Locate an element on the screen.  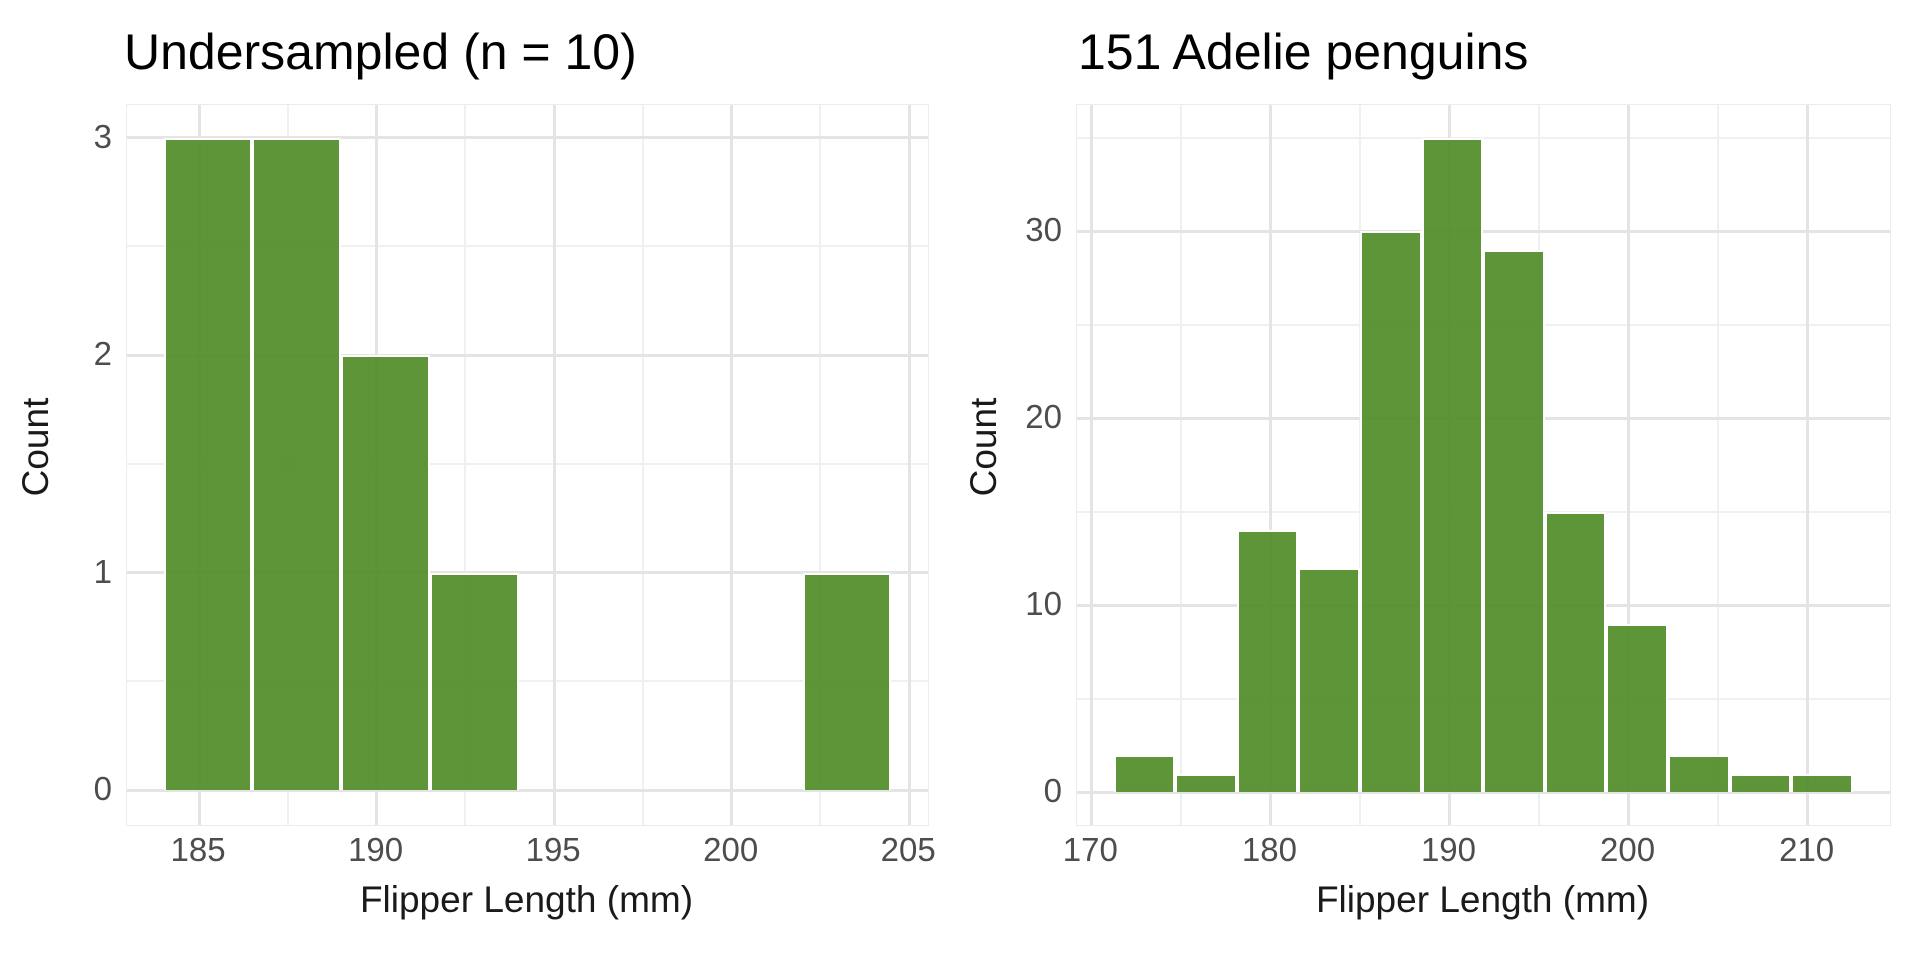
y-tick-label: 10 is located at coordinates (1043, 604).